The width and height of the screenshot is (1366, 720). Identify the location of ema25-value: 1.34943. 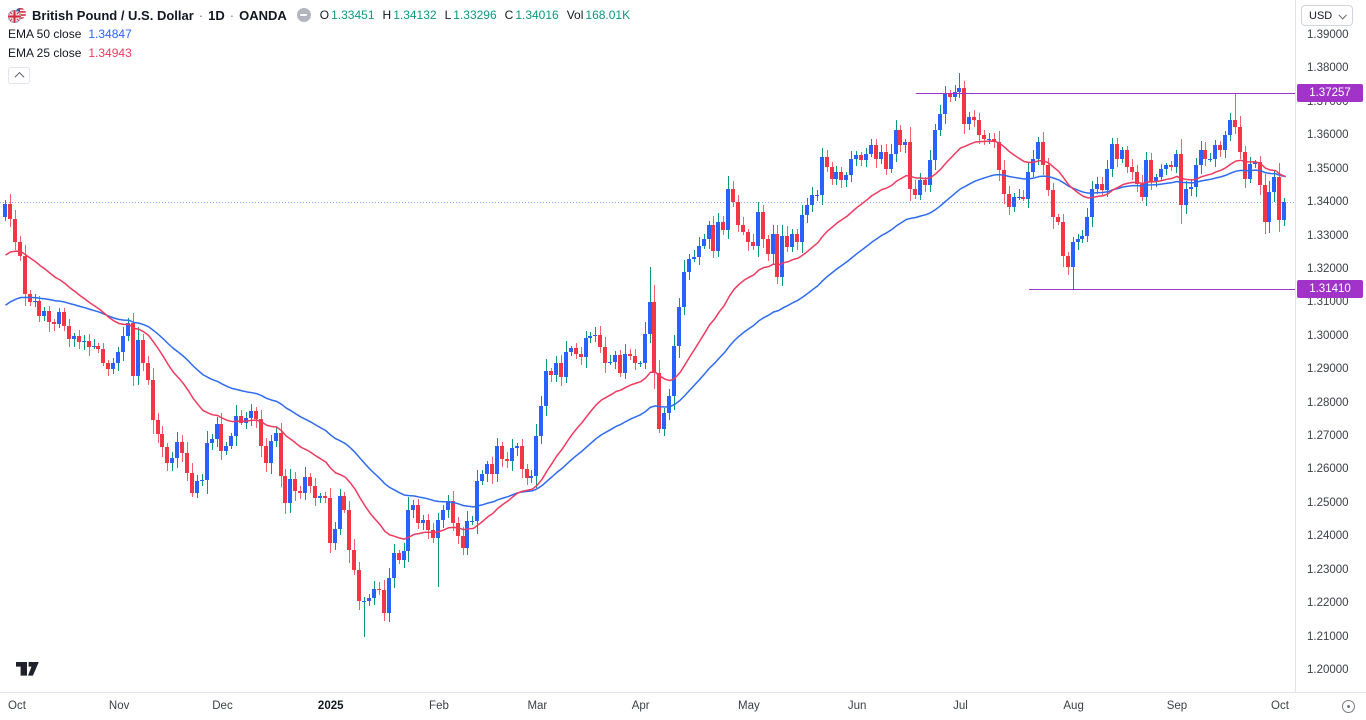
(110, 53).